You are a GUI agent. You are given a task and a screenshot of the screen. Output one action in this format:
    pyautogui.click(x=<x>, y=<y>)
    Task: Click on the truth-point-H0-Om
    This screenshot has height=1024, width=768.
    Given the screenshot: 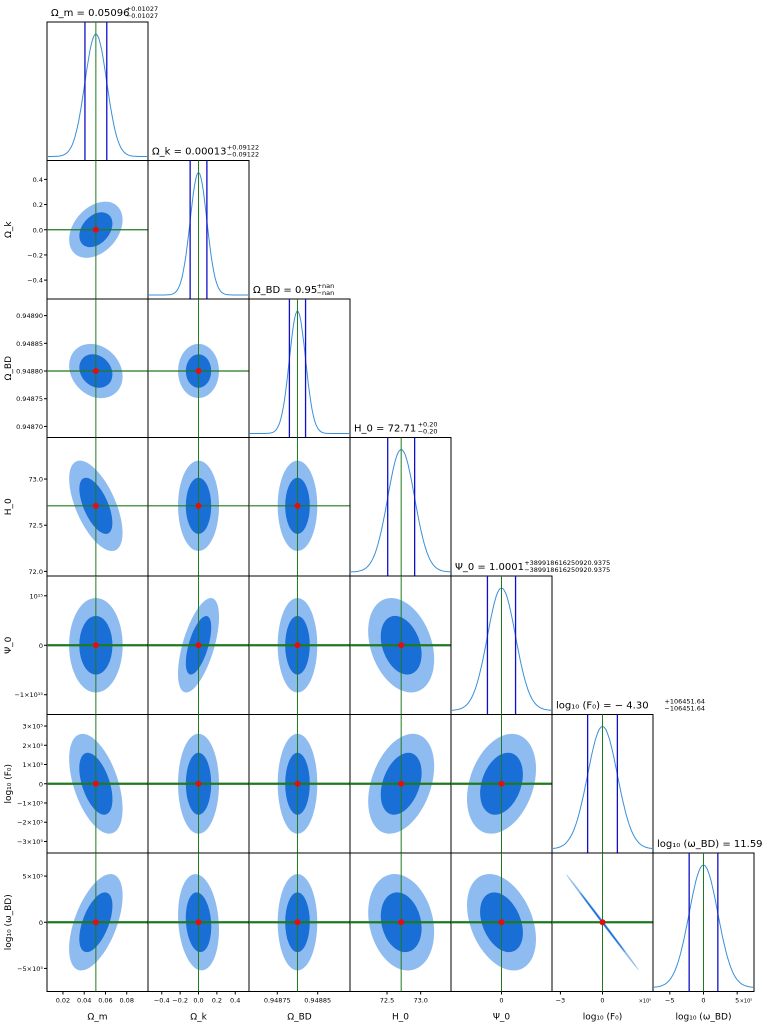 What is the action you would take?
    pyautogui.click(x=95, y=505)
    